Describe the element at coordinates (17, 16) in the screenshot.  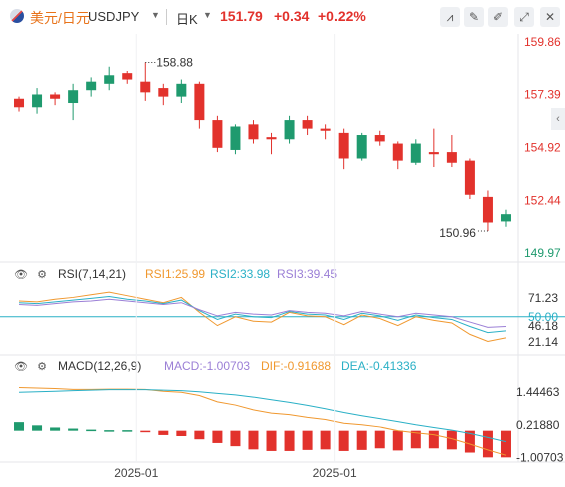
I see `currency-flag-icon` at that location.